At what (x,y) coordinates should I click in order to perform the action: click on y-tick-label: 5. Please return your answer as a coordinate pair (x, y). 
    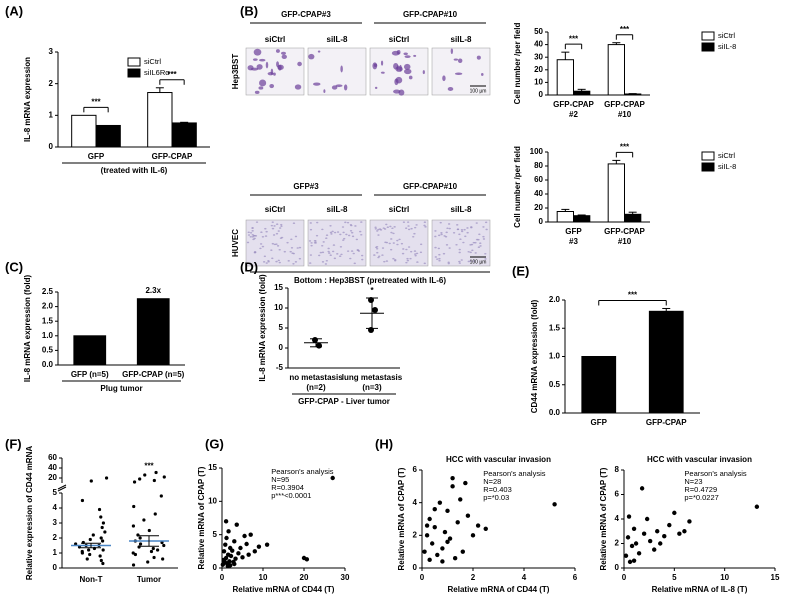
    Looking at the image, I should click on (281, 327).